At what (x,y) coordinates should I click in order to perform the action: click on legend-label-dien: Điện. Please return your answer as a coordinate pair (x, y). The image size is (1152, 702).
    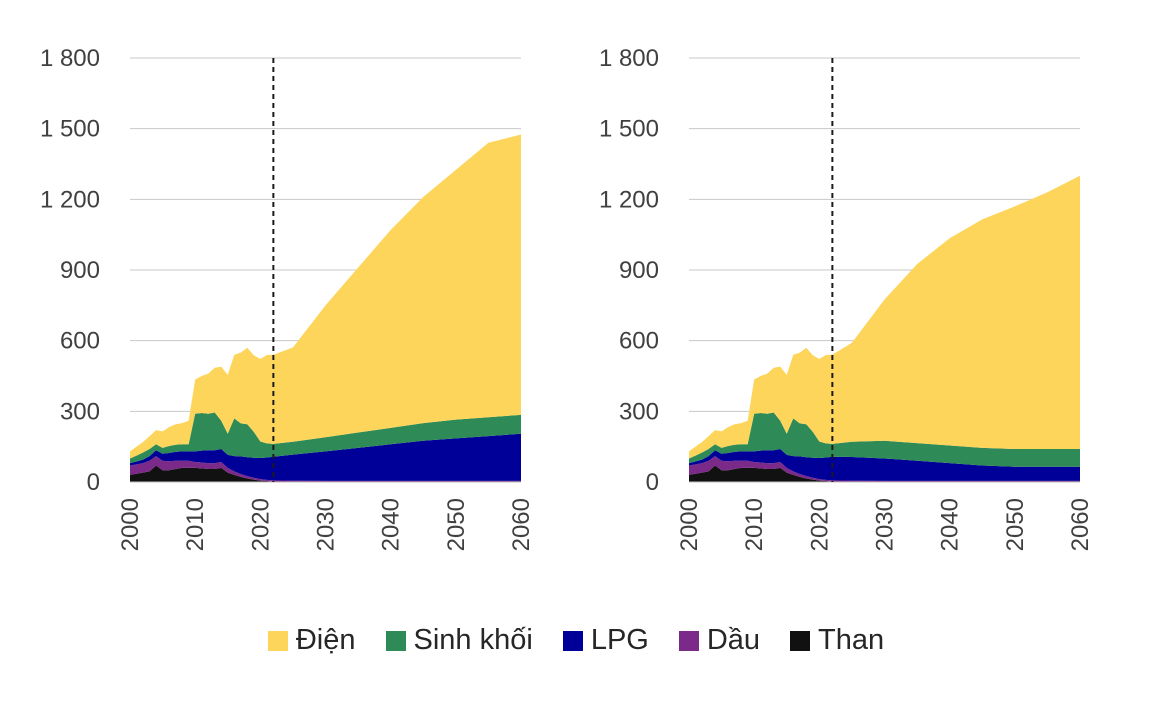
    Looking at the image, I should click on (325, 640).